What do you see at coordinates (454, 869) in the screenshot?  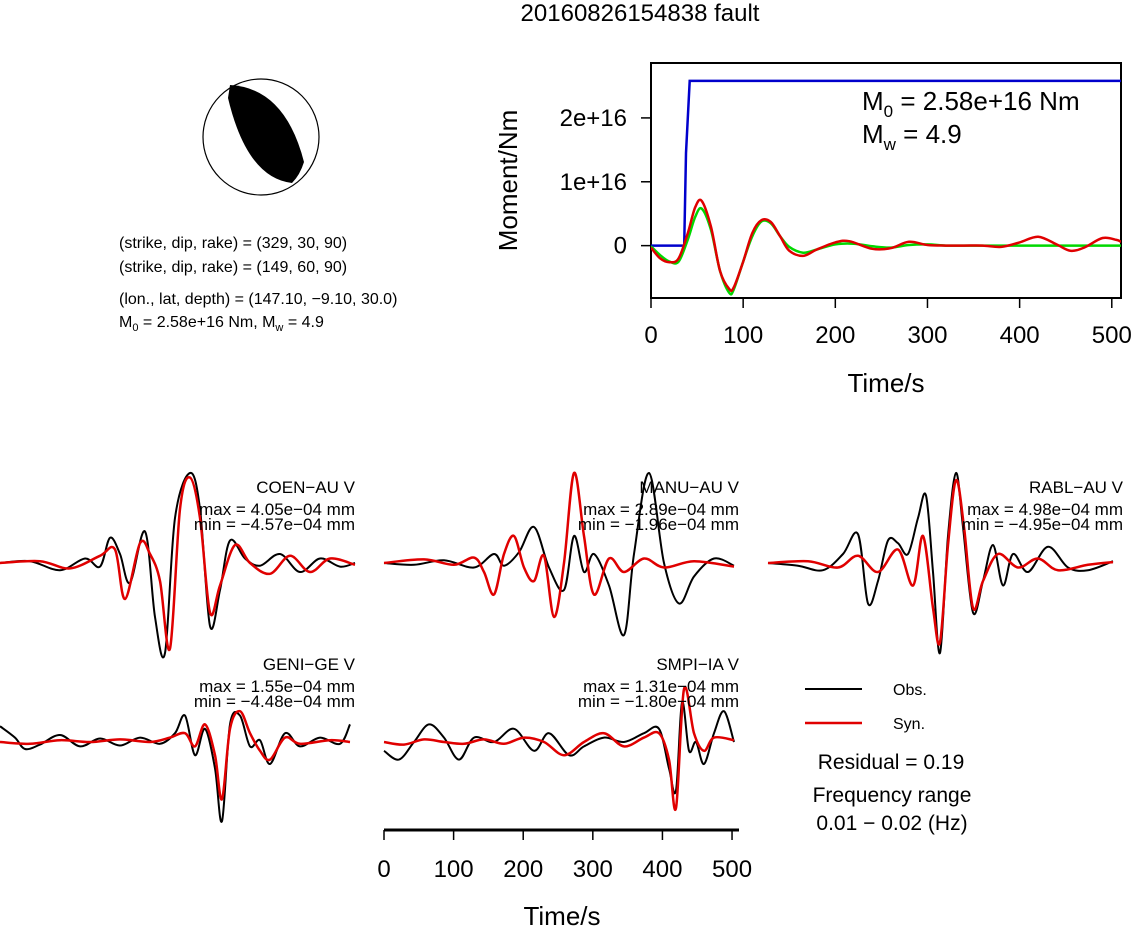 I see `time-axis-tick-label: 100` at bounding box center [454, 869].